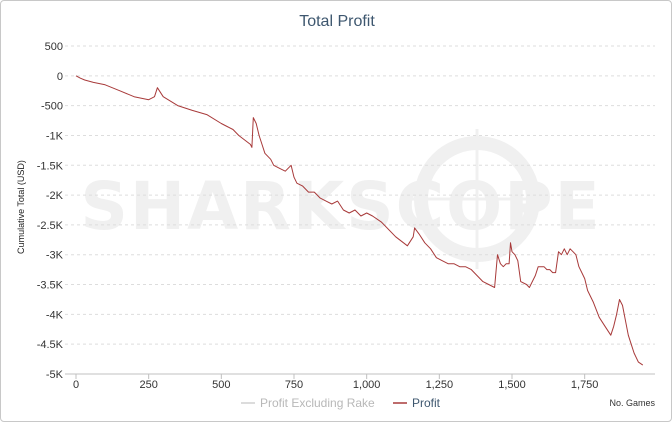 Image resolution: width=672 pixels, height=422 pixels. I want to click on legend: Profit Excluding Rake Profit, so click(341, 403).